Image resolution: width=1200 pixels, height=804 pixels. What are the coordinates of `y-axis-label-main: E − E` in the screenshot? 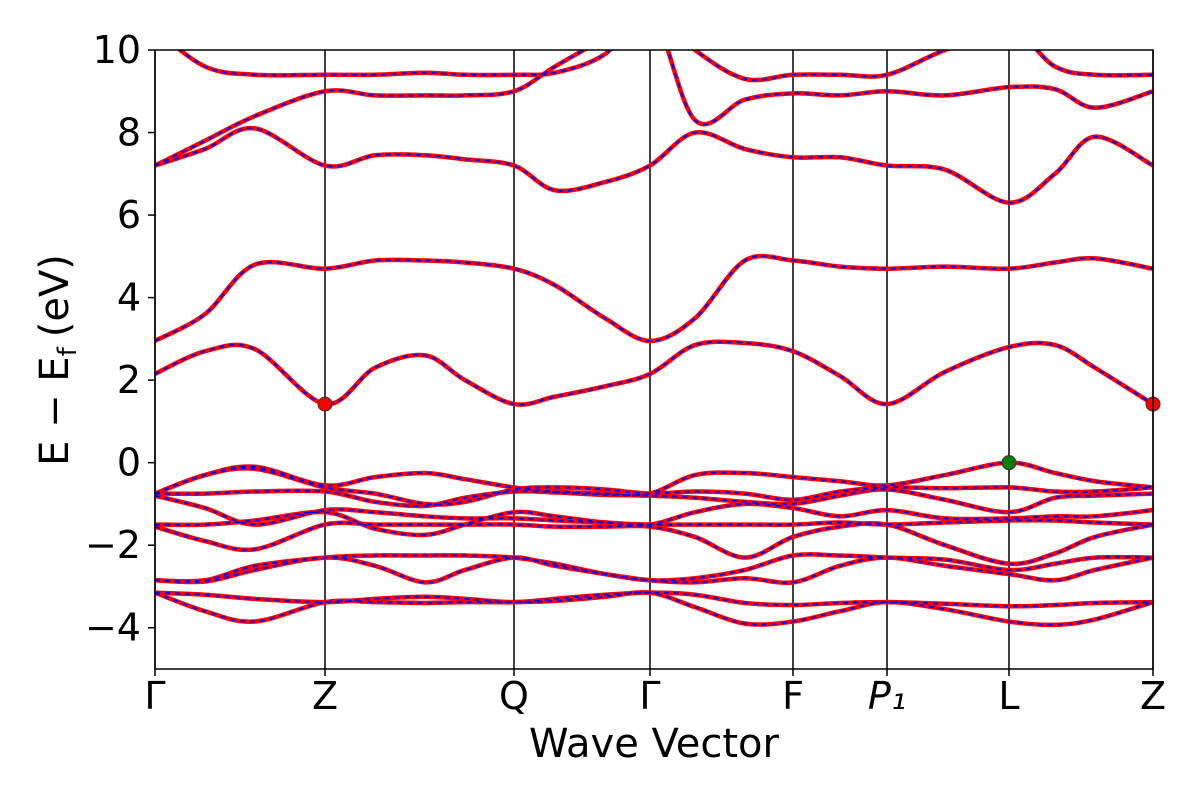 It's located at (55, 411).